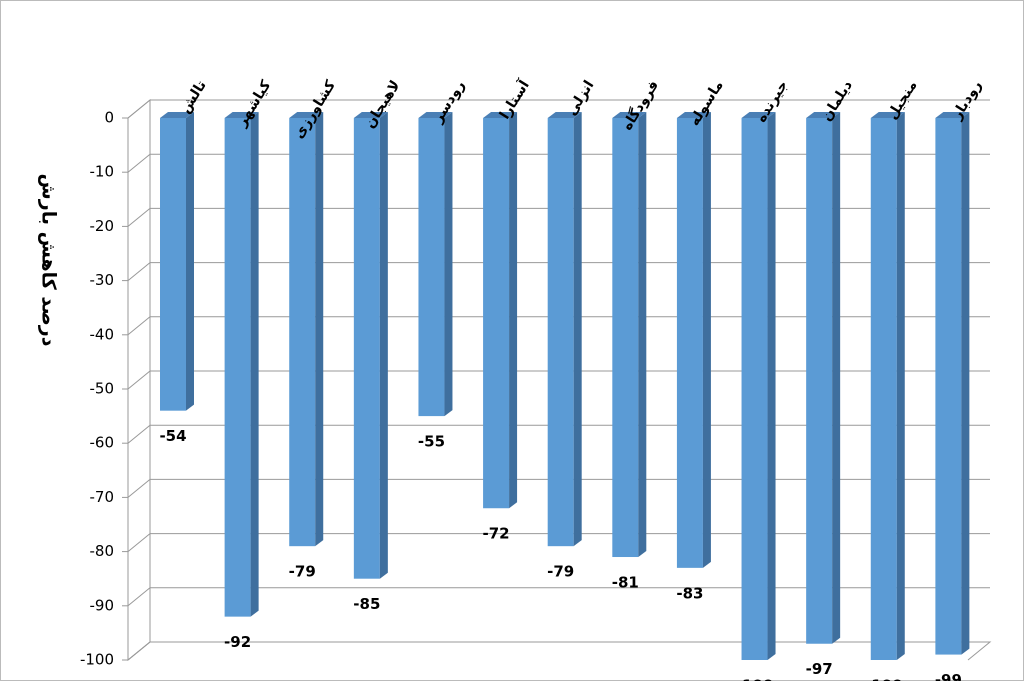 This screenshot has width=1024, height=681. Describe the element at coordinates (689, 593) in the screenshot. I see `value-label: -83` at that location.